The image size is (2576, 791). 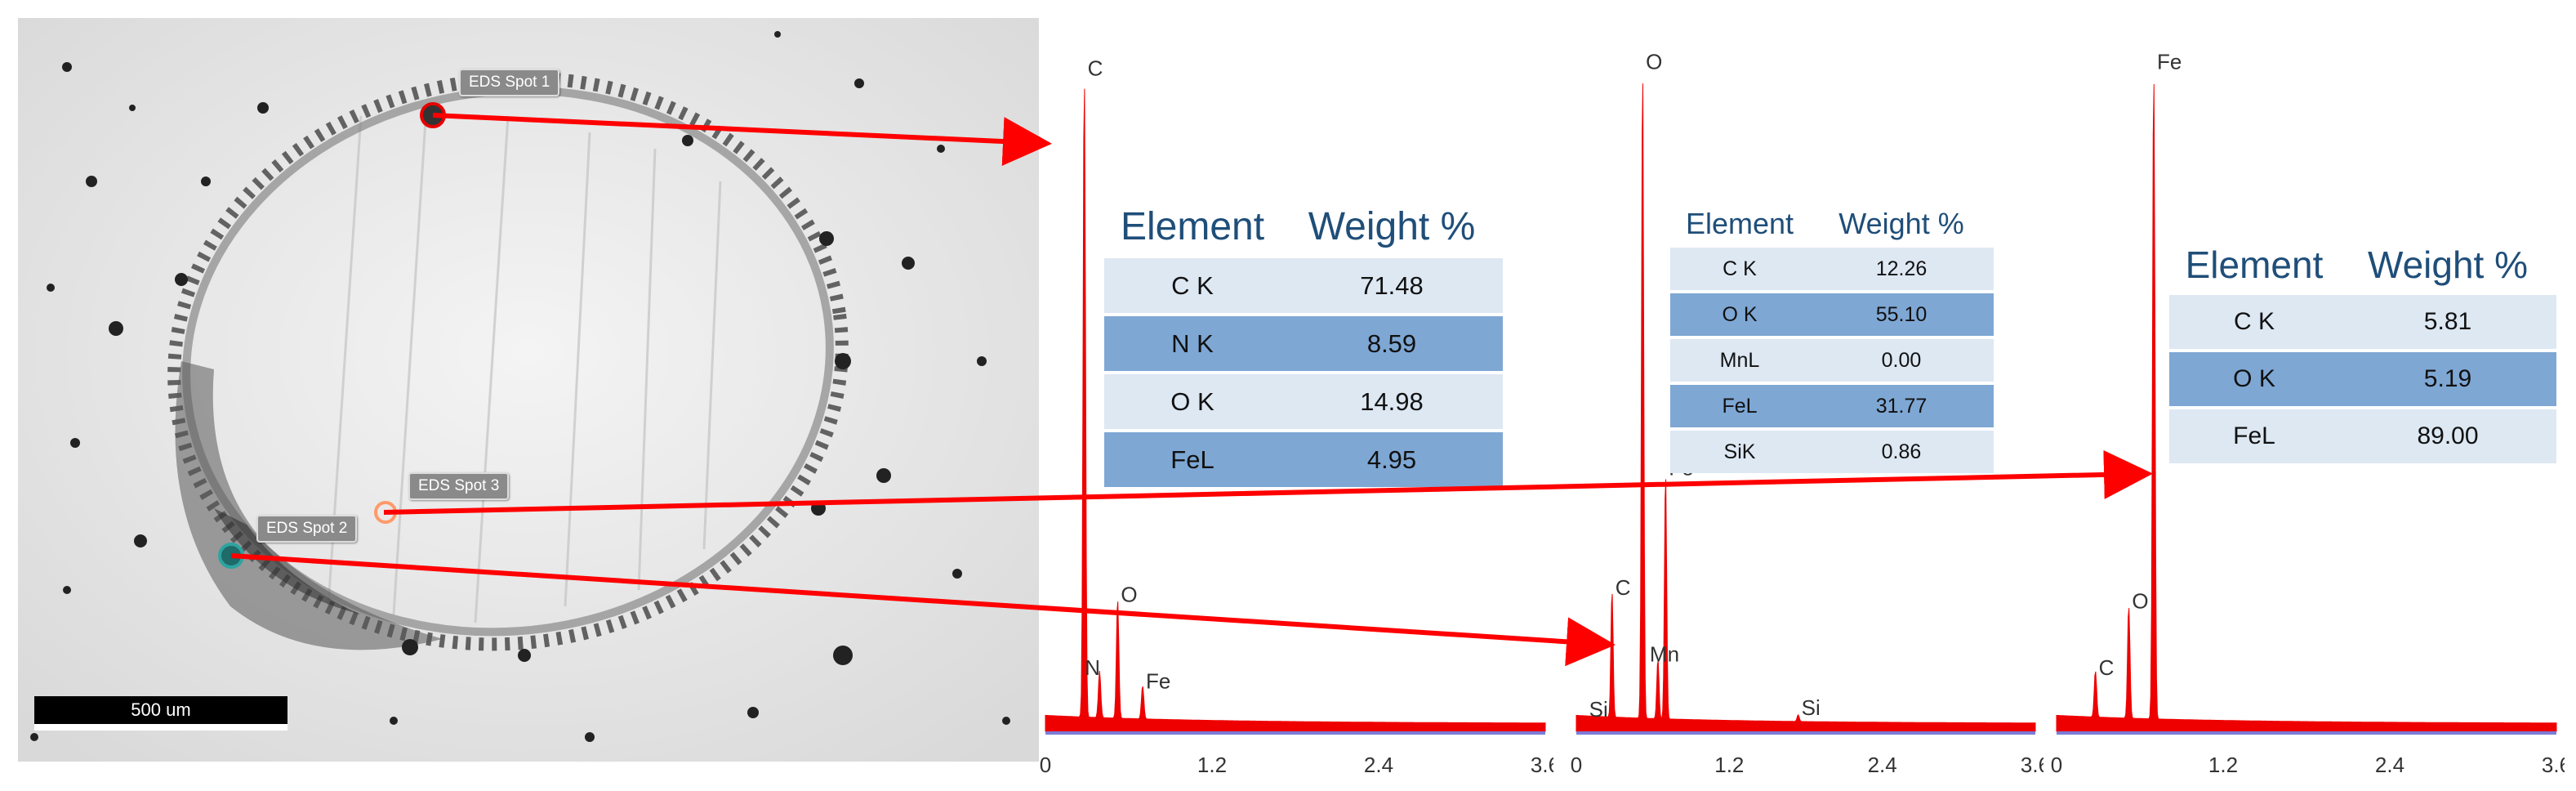 What do you see at coordinates (1901, 314) in the screenshot?
I see `weight-cell: 55.10` at bounding box center [1901, 314].